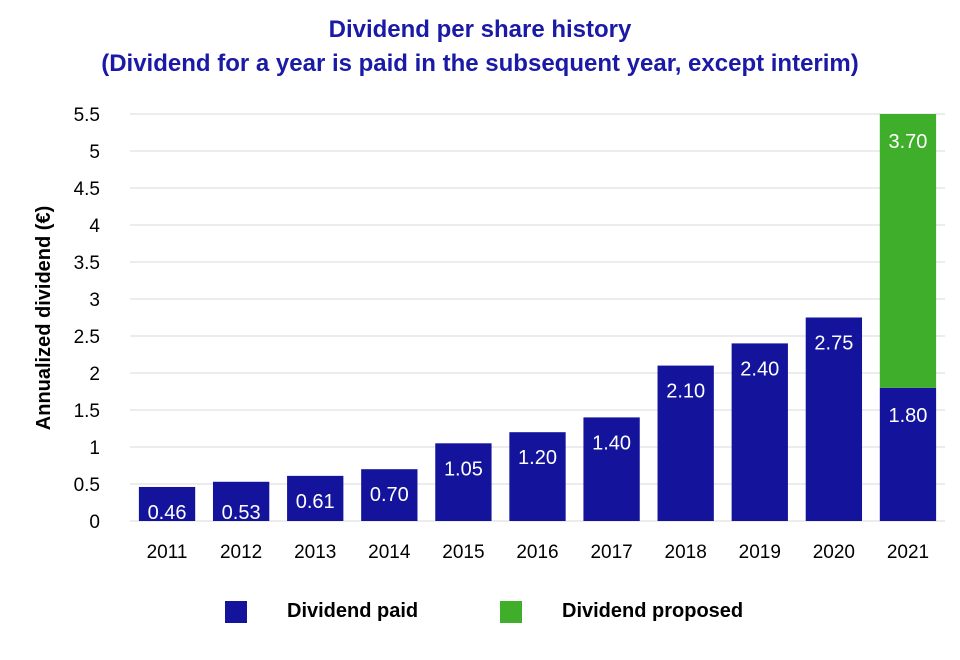 This screenshot has height=660, width=960. What do you see at coordinates (480, 29) in the screenshot?
I see `chart-title: Dividend per share history` at bounding box center [480, 29].